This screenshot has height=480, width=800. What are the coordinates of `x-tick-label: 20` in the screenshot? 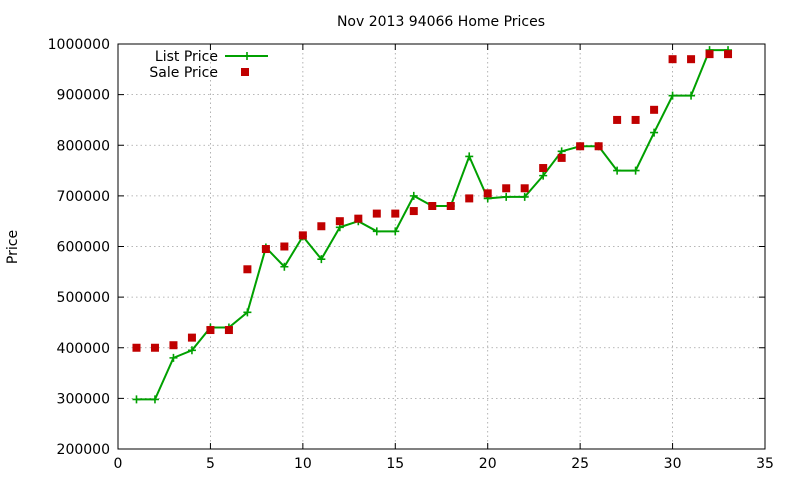 It's located at (488, 464).